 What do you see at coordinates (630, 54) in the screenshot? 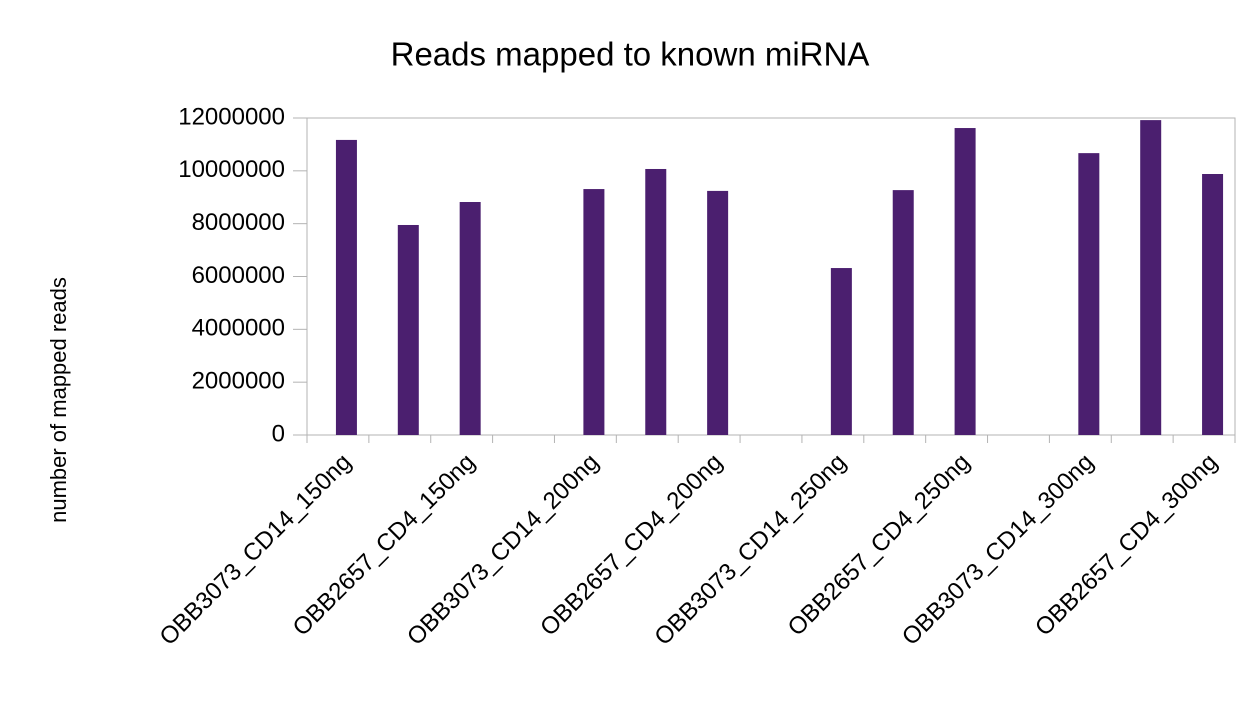
I see `chart-title: Reads mapped to known miRNA` at bounding box center [630, 54].